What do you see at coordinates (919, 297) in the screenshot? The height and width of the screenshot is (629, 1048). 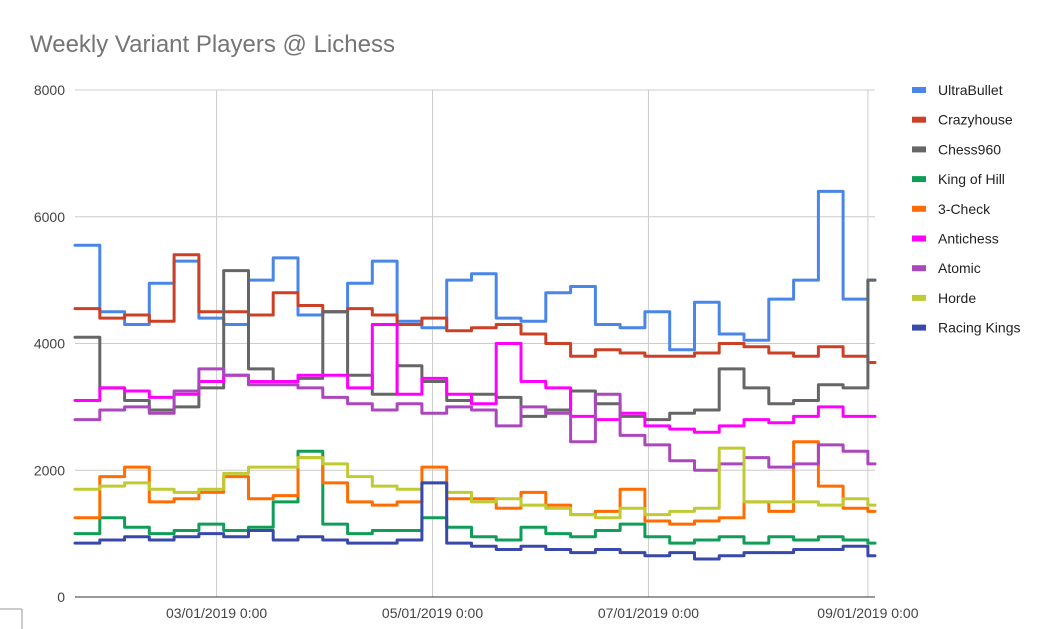 I see `legend-swatch-horde` at bounding box center [919, 297].